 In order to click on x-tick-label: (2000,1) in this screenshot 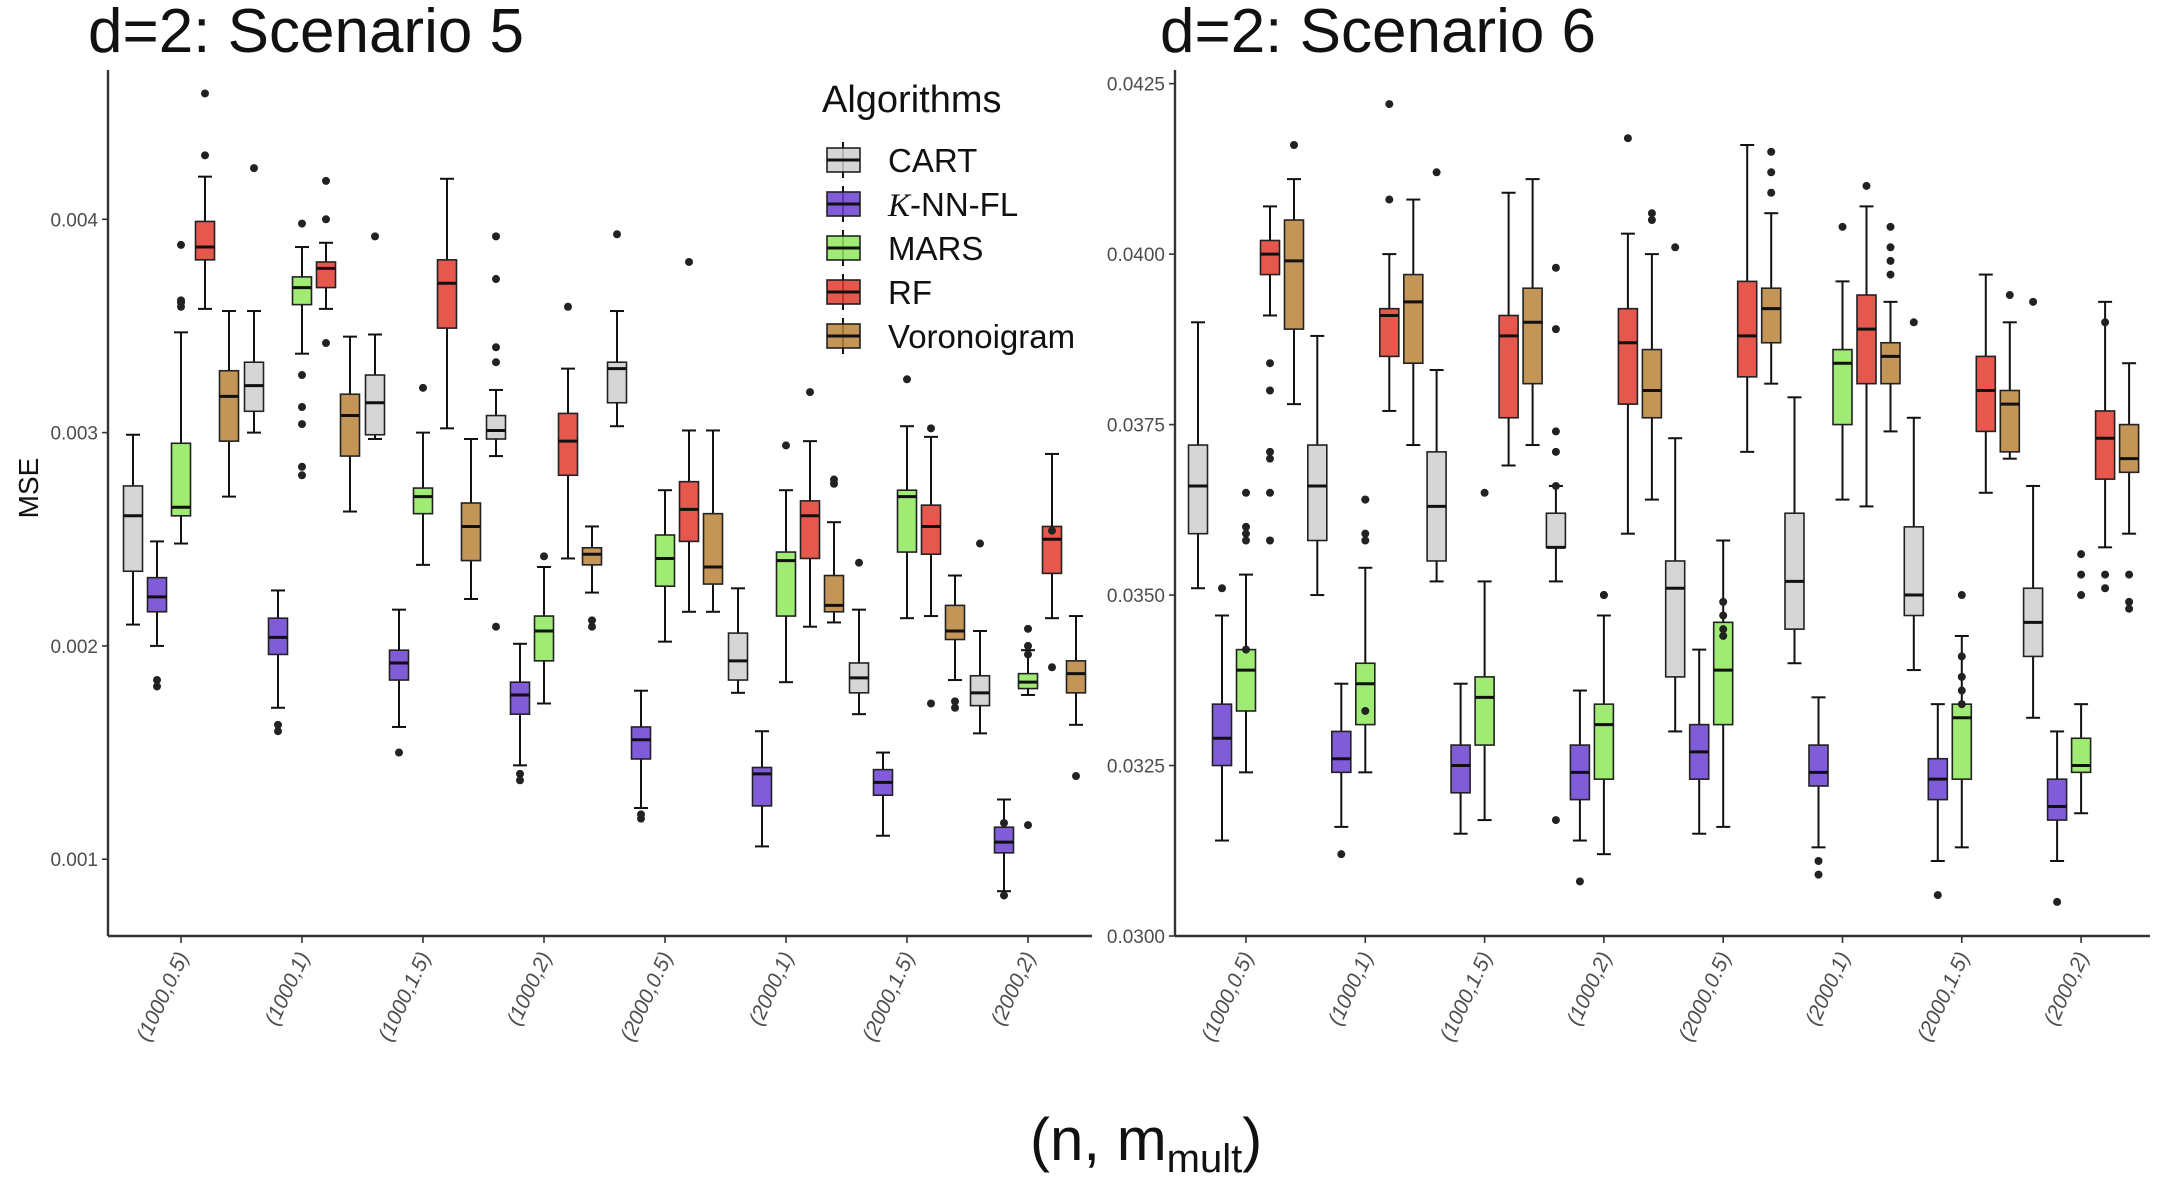, I will do `click(772, 988)`.